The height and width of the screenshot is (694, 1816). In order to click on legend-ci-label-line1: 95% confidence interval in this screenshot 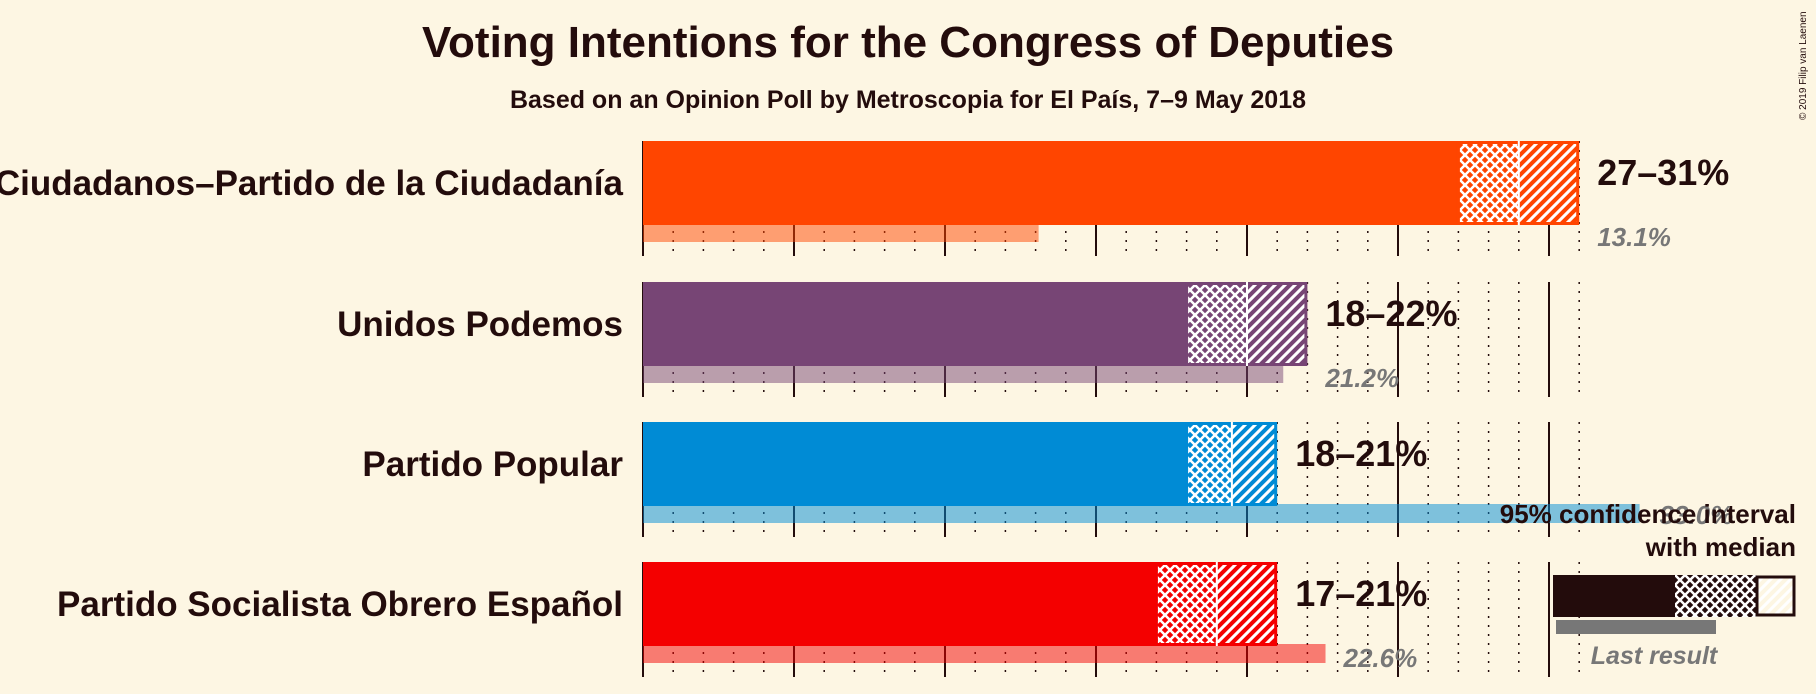, I will do `click(1648, 514)`.